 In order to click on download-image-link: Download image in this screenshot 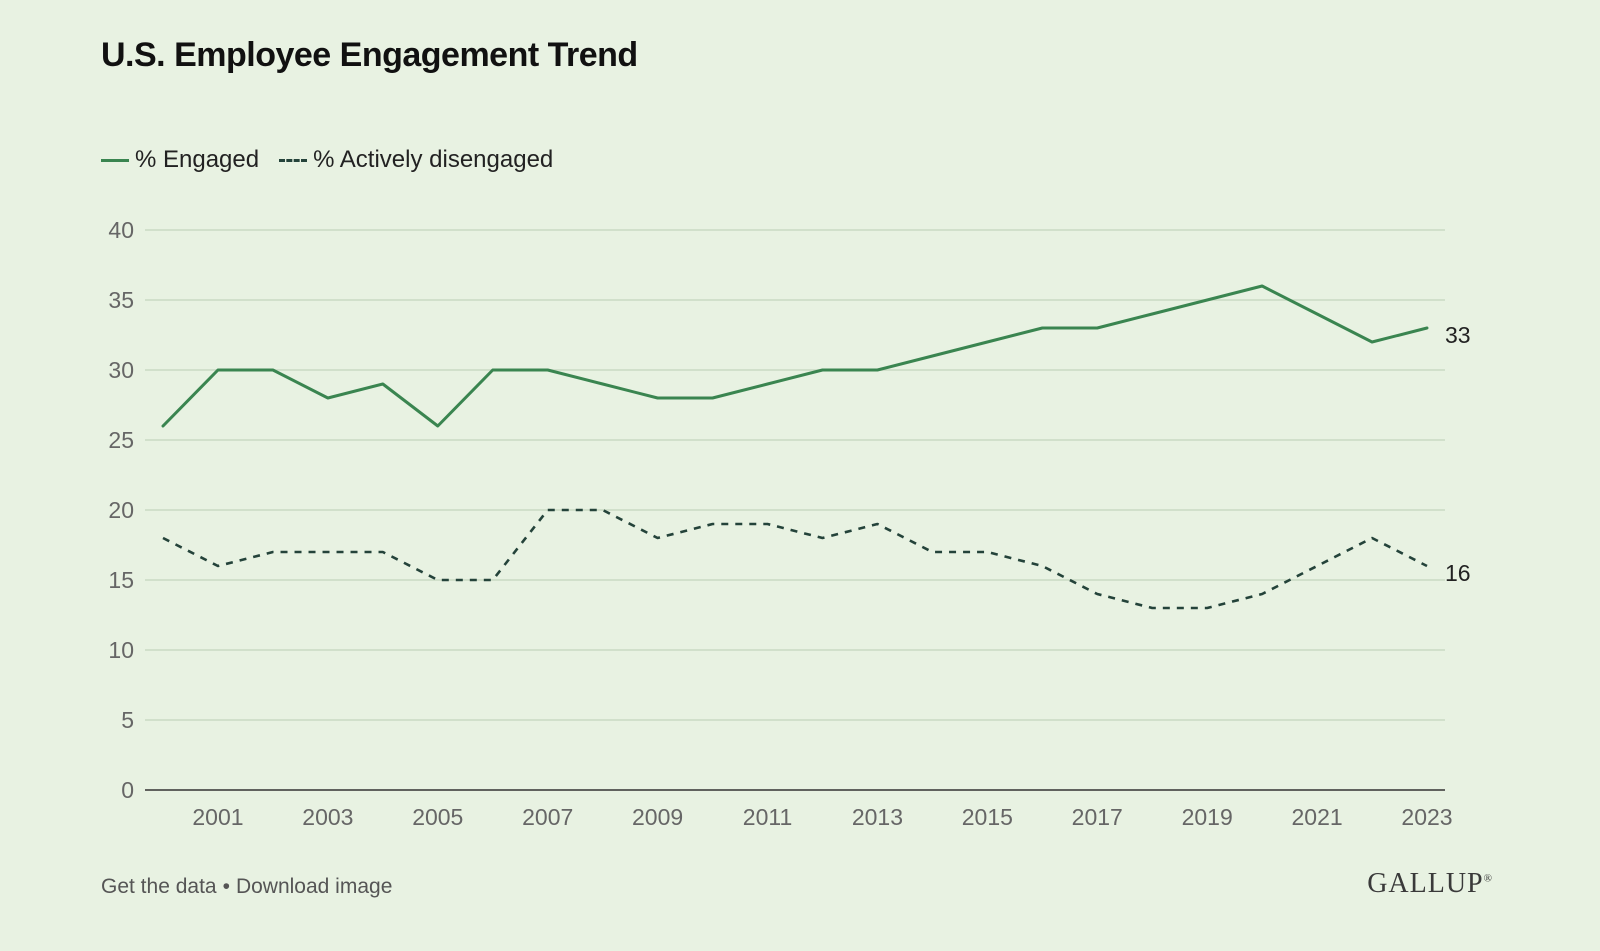, I will do `click(314, 886)`.